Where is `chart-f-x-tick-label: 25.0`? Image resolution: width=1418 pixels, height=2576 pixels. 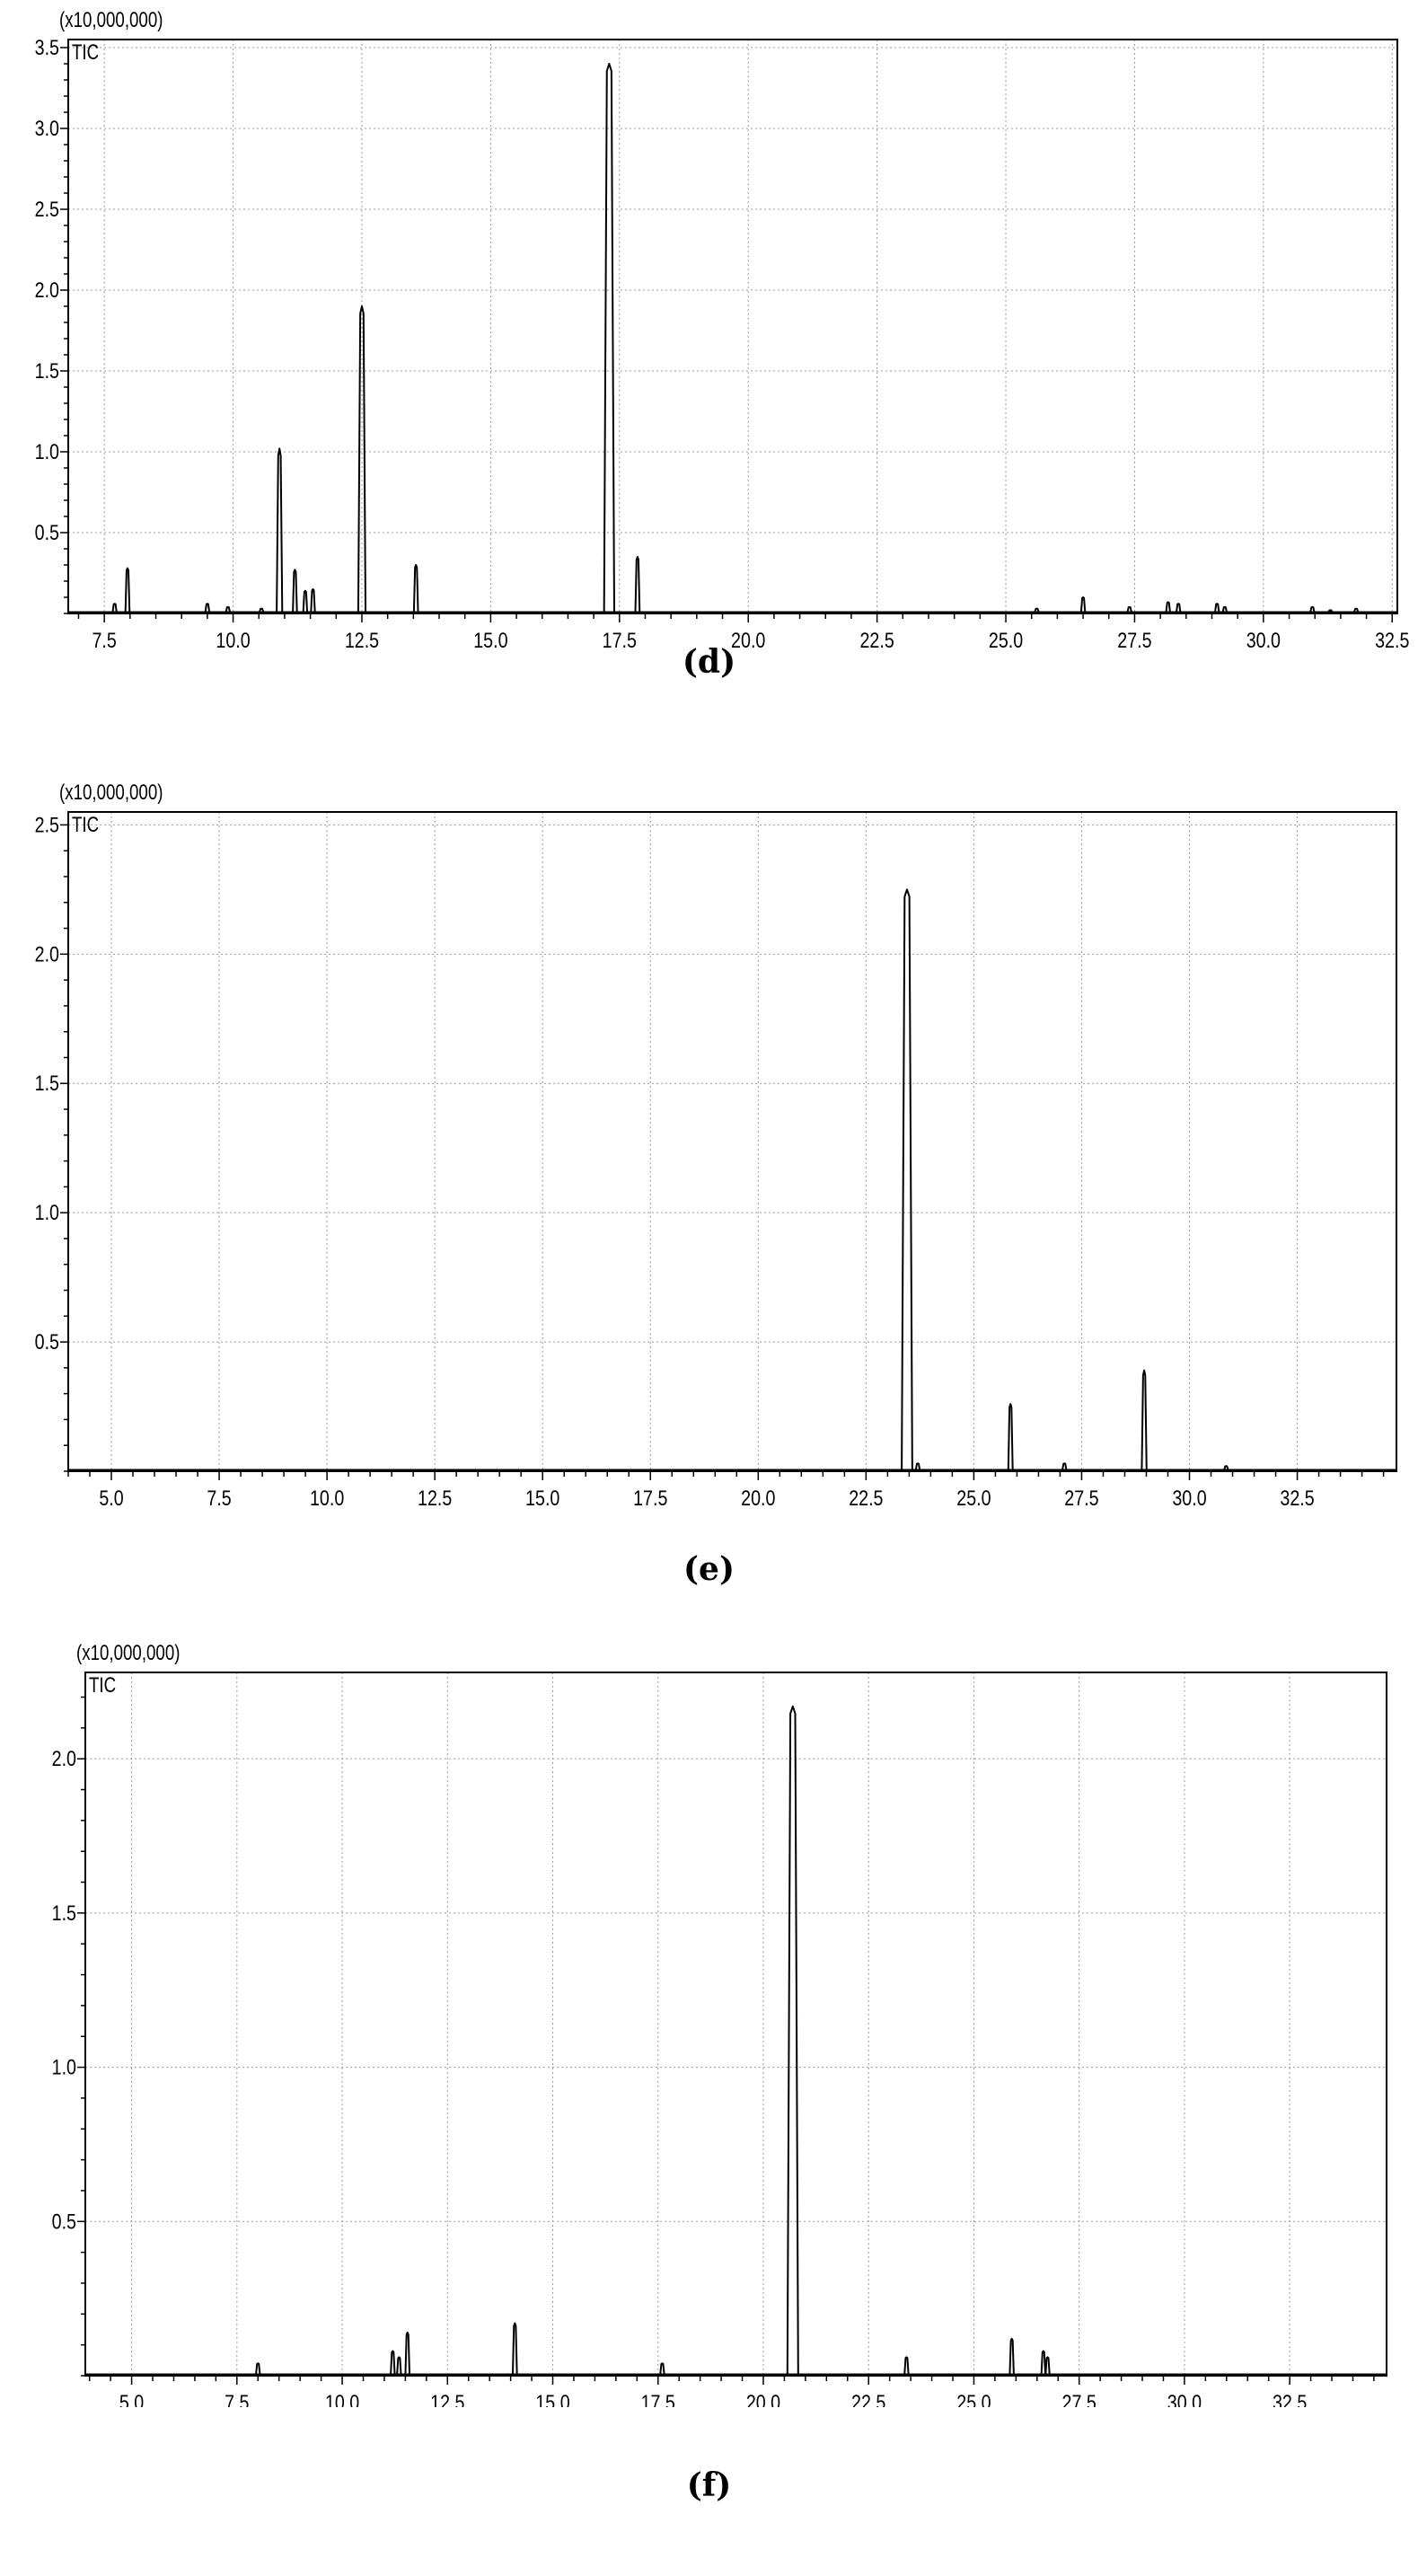 chart-f-x-tick-label: 25.0 is located at coordinates (973, 2398).